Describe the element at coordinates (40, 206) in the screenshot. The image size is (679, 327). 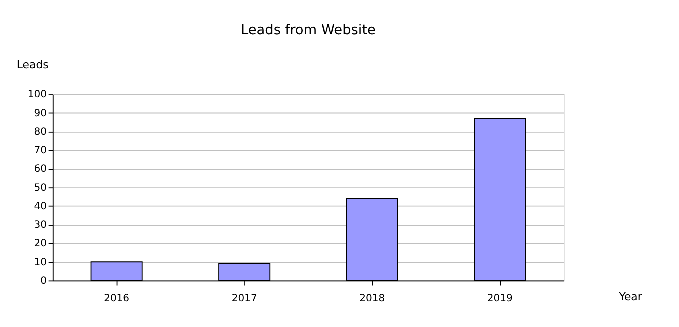
I see `y-tick-label: 40` at that location.